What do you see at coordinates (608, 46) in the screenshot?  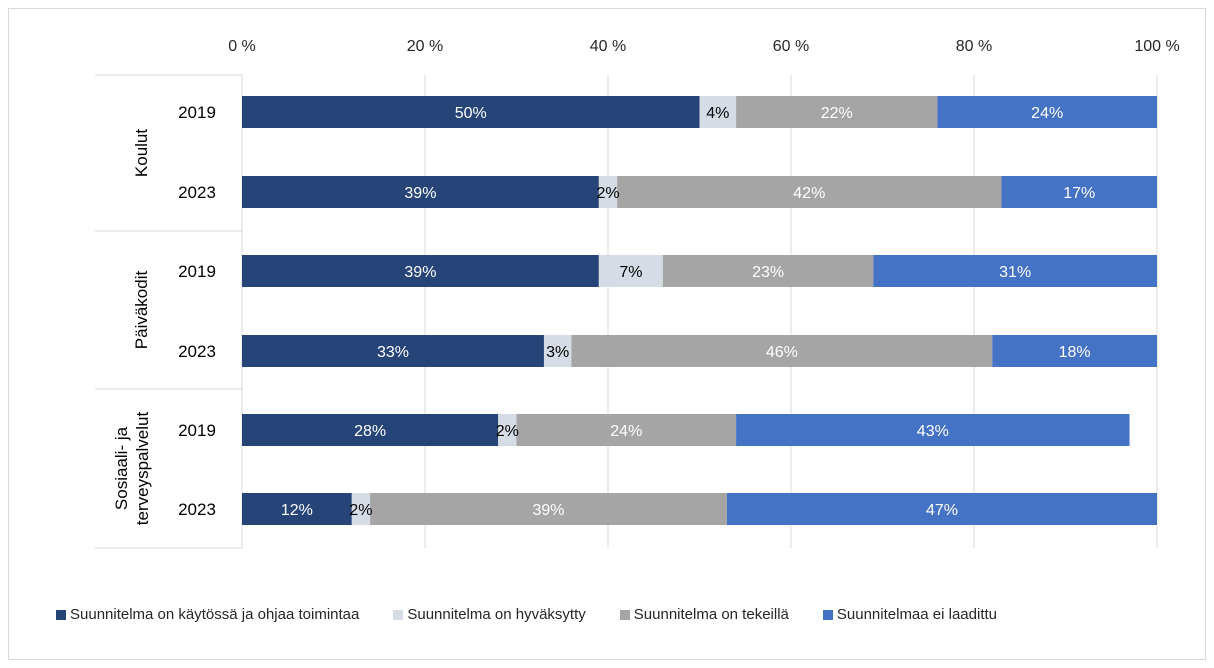 I see `x-tick-label: 40 %` at bounding box center [608, 46].